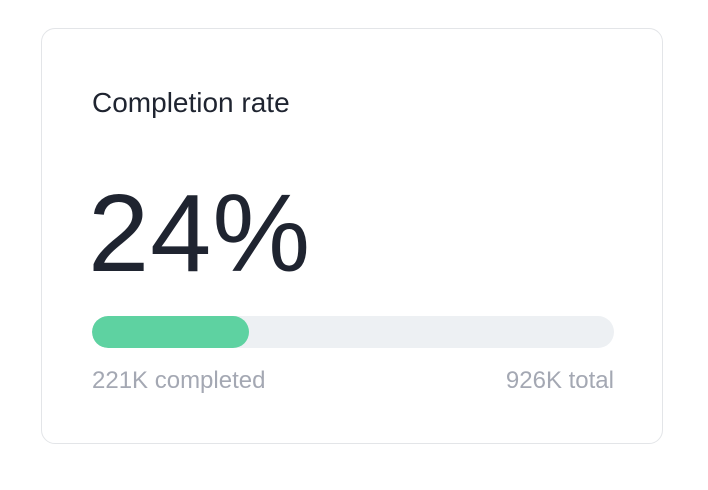  Describe the element at coordinates (179, 380) in the screenshot. I see `completed-count-label: 221K completed` at that location.